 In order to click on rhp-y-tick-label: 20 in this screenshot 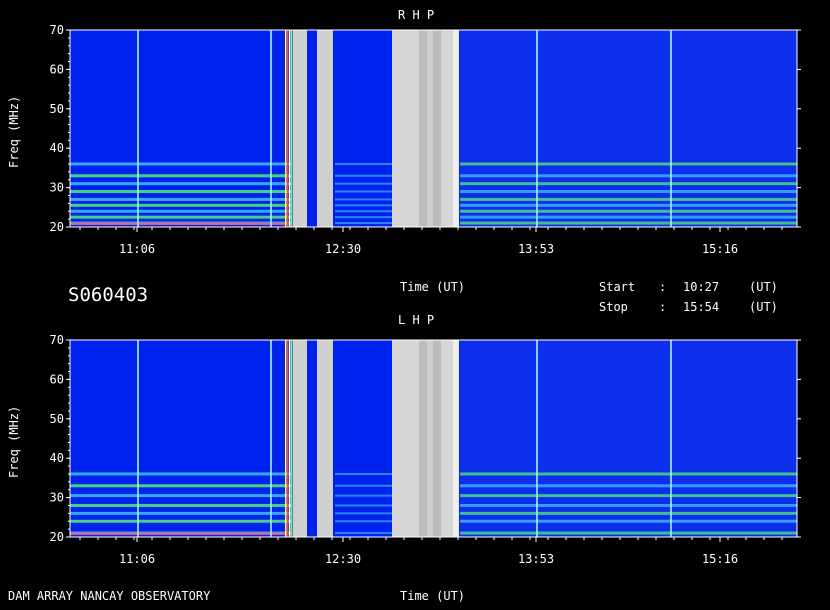, I will do `click(57, 227)`.